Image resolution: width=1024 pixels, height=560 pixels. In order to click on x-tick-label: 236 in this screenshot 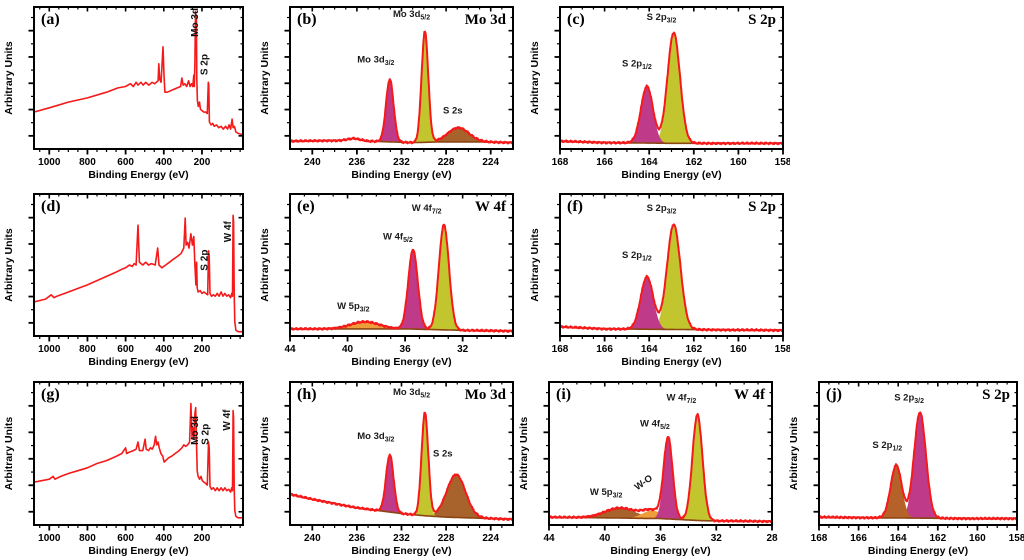, I will do `click(357, 162)`.